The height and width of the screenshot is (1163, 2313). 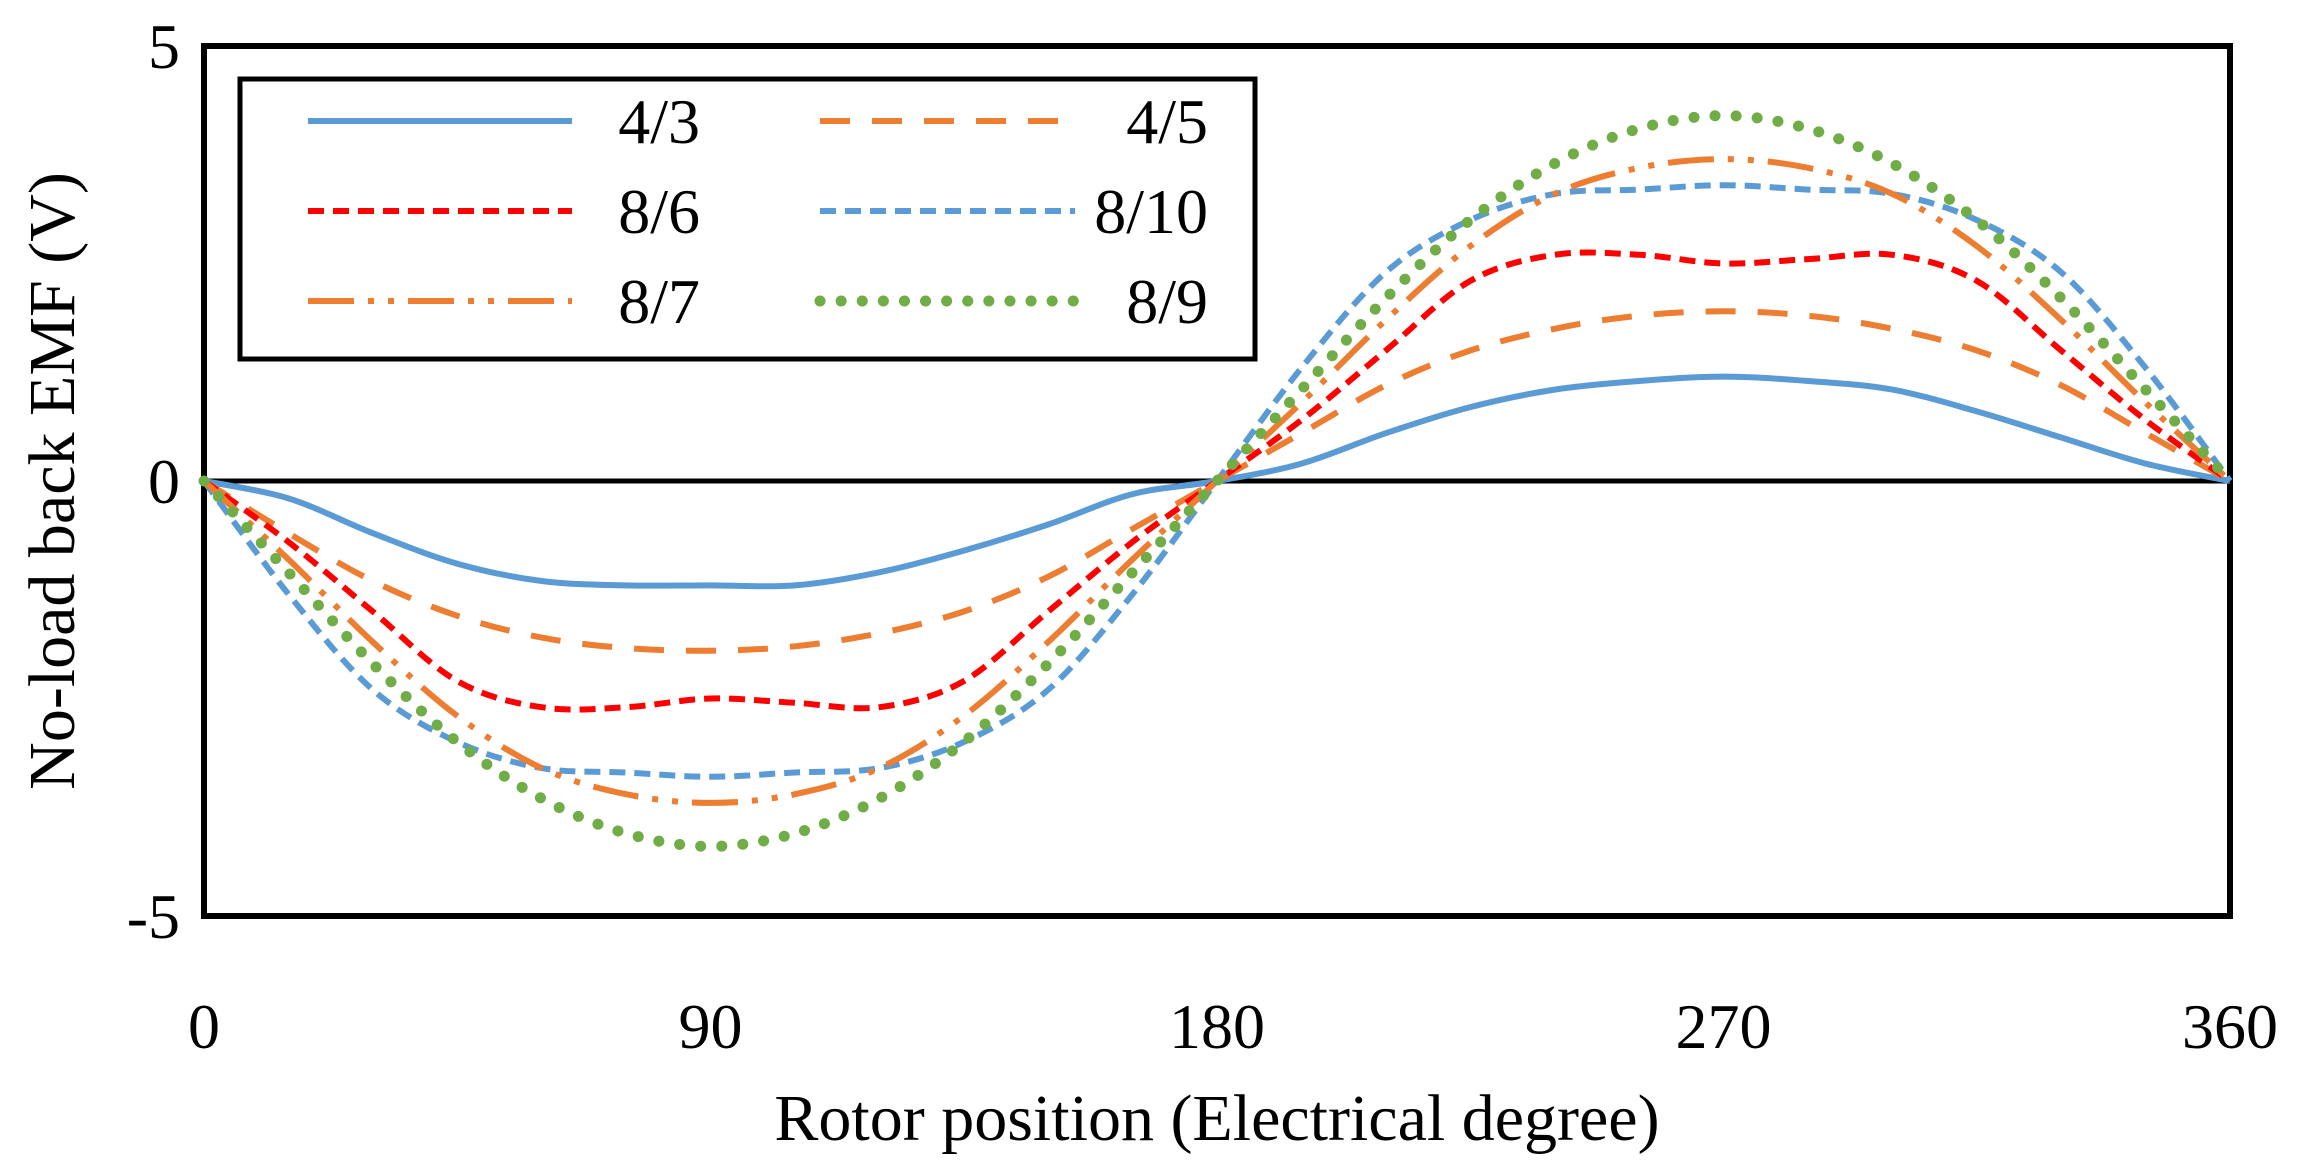 I want to click on x-tick-label: 180, so click(x=1217, y=1026).